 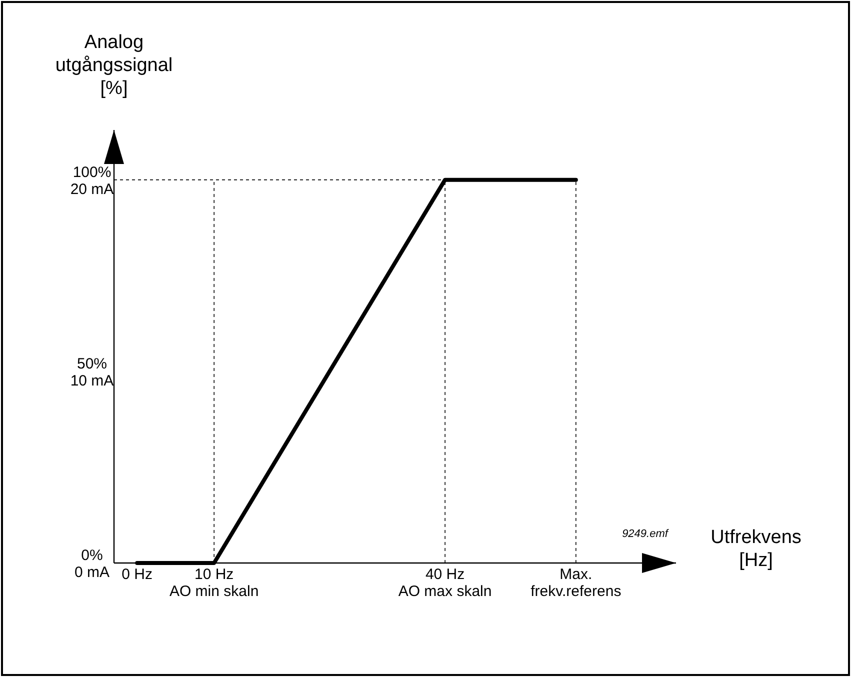 What do you see at coordinates (576, 583) in the screenshot?
I see `x-tick-label: Max. frekv.referens` at bounding box center [576, 583].